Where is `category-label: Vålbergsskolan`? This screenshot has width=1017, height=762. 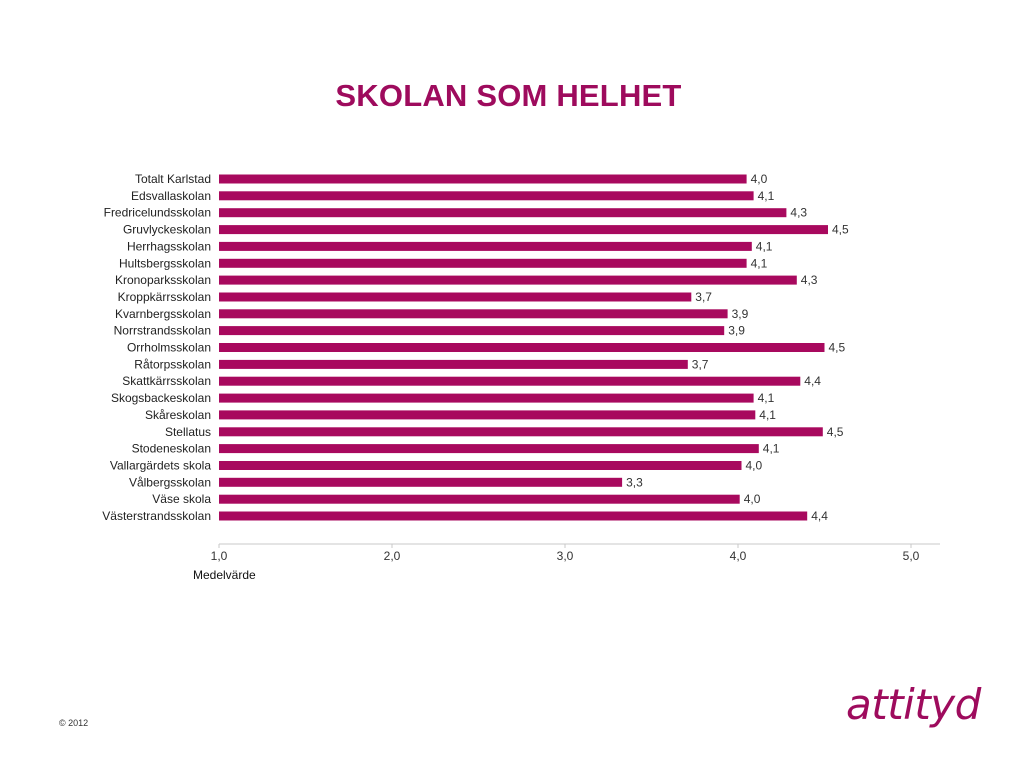 category-label: Vålbergsskolan is located at coordinates (170, 482).